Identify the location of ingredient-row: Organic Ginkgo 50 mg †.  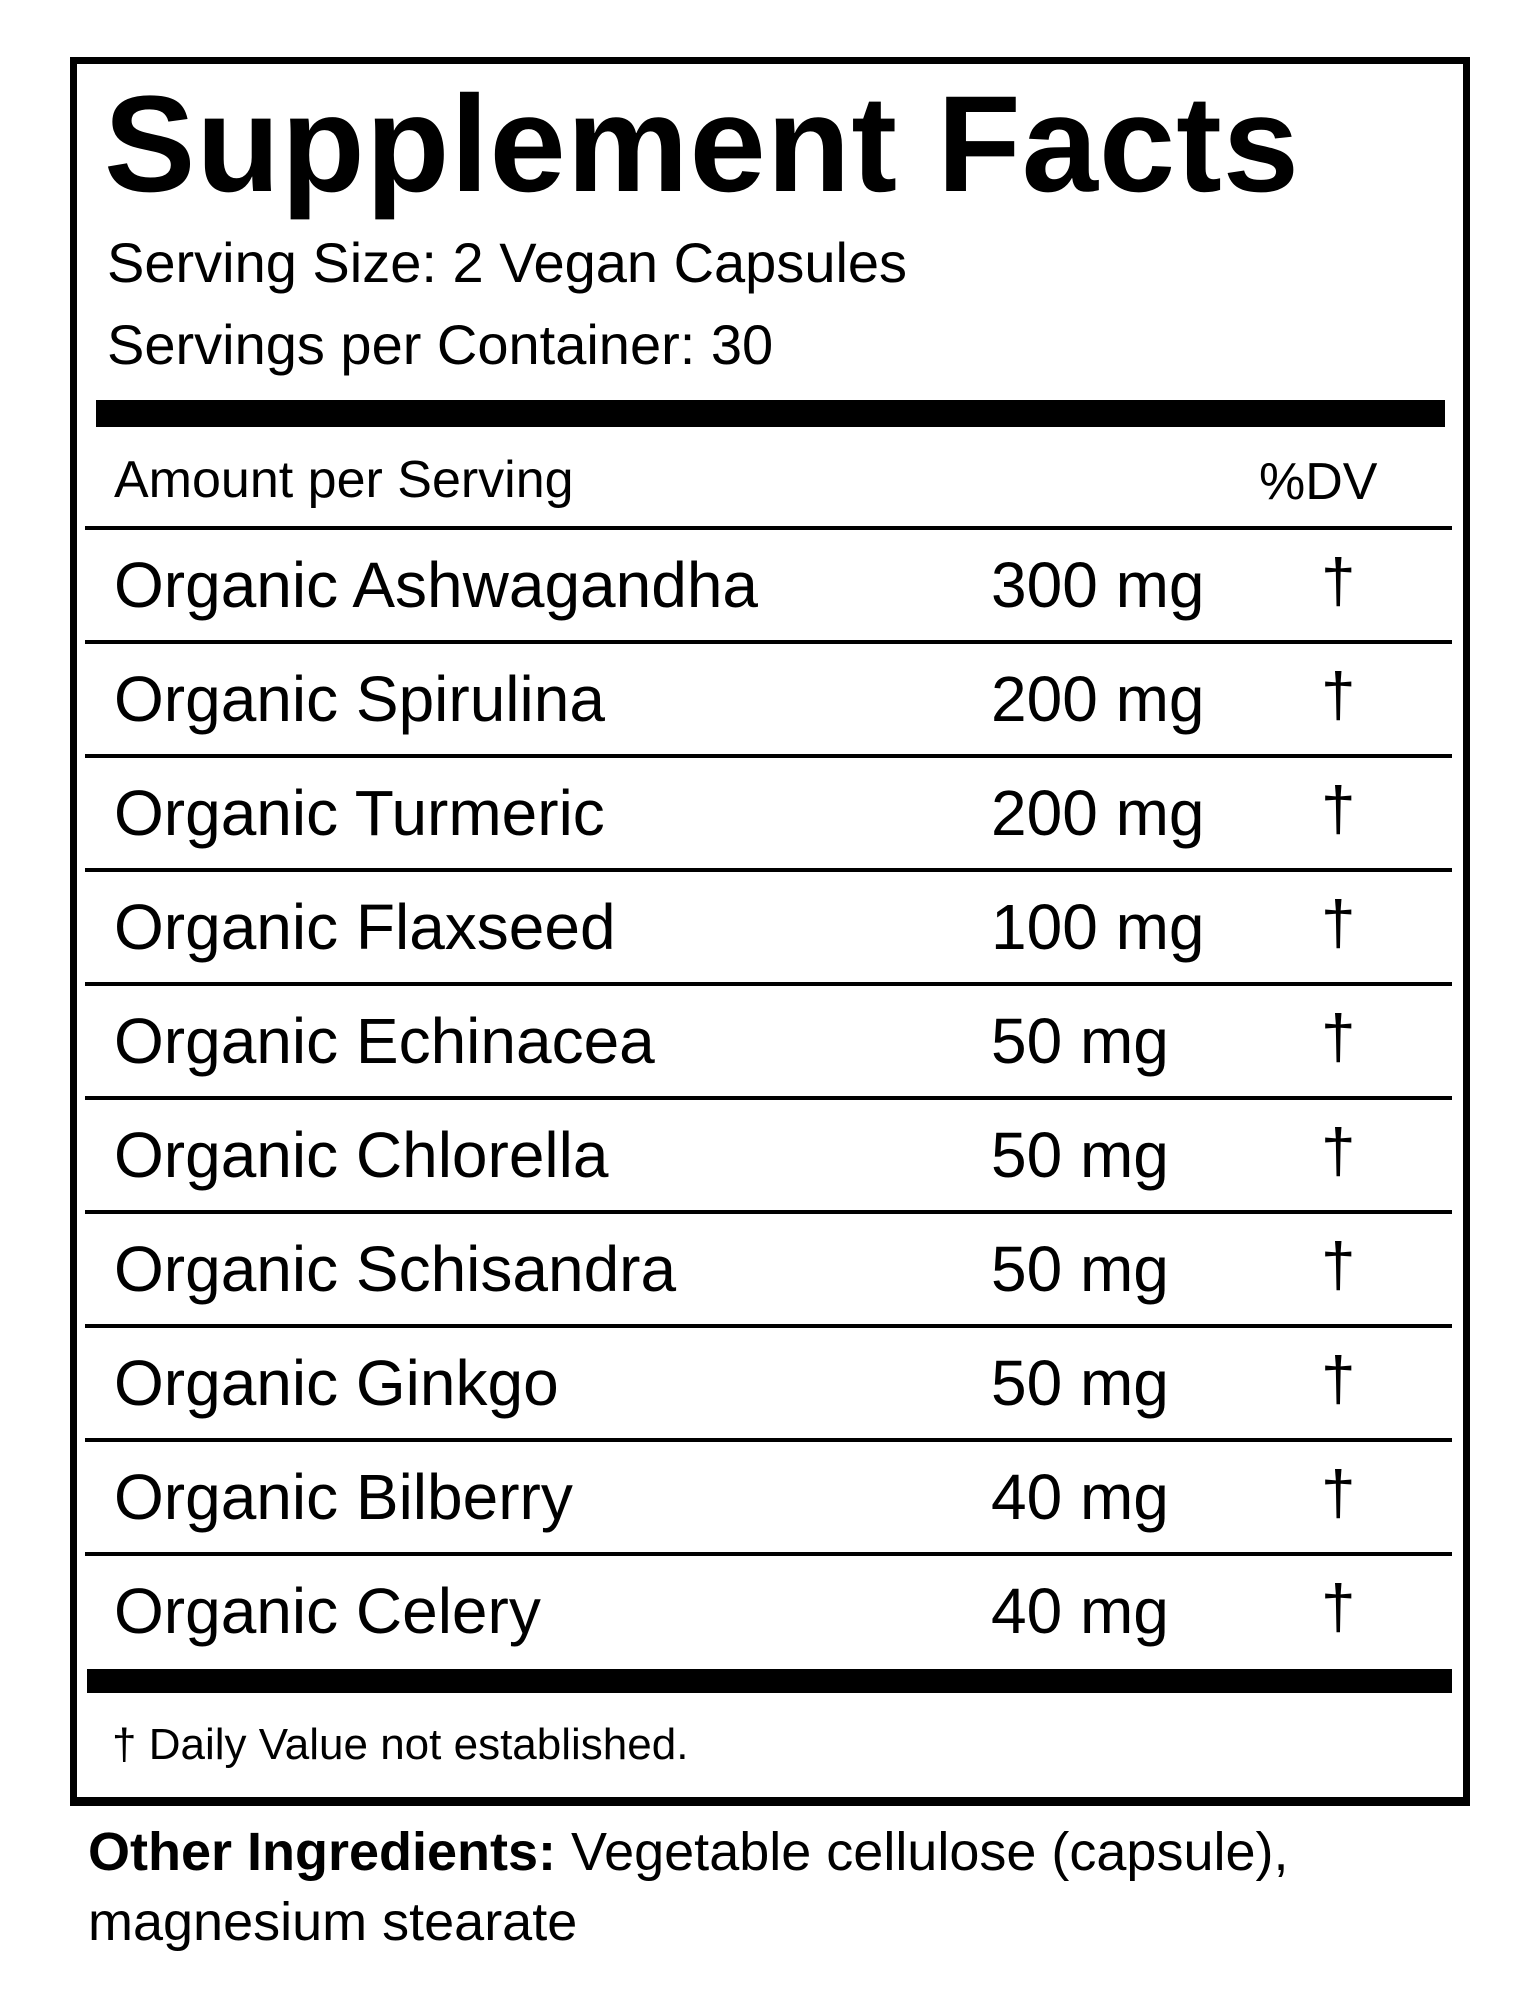
(770, 1383).